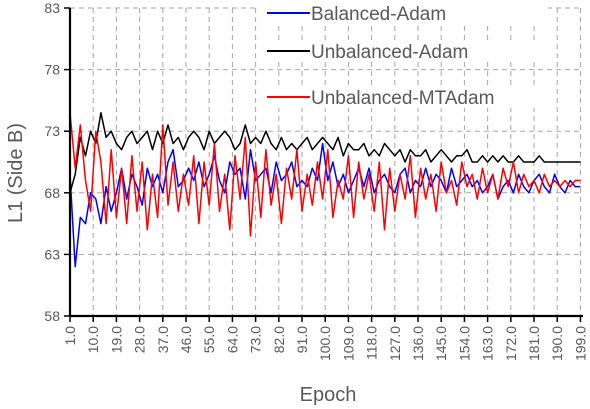 This screenshot has width=590, height=409. Describe the element at coordinates (52, 70) in the screenshot. I see `y-tick-label: 78` at that location.